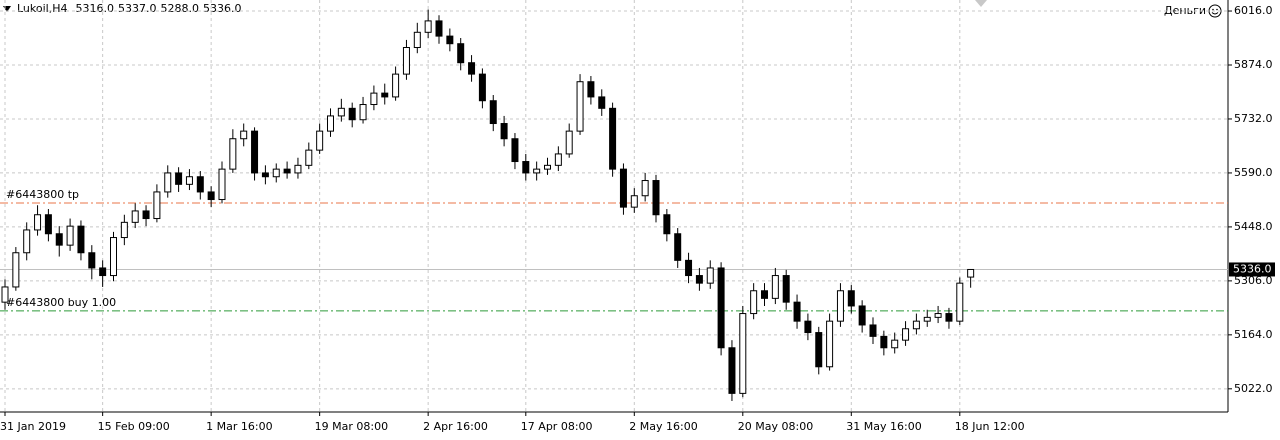 The width and height of the screenshot is (1280, 440). Describe the element at coordinates (42, 8) in the screenshot. I see `symbol: Lukoil,H4` at that location.